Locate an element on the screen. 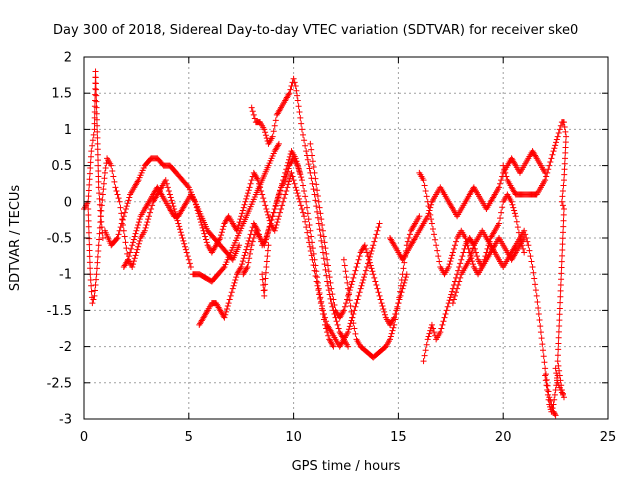 This screenshot has height=480, width=640. y-tick-label: -3 is located at coordinates (65, 420).